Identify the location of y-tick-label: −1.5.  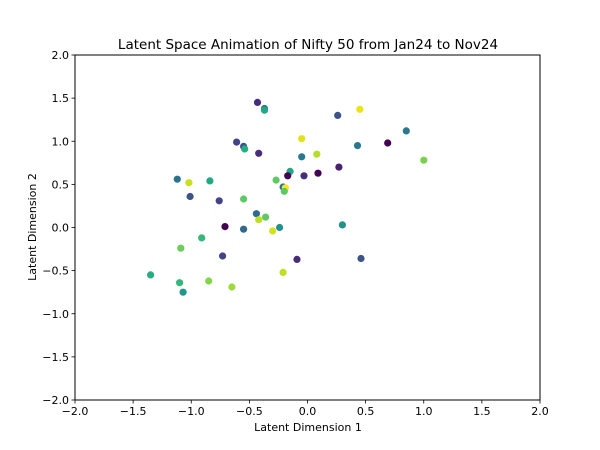
(55, 357).